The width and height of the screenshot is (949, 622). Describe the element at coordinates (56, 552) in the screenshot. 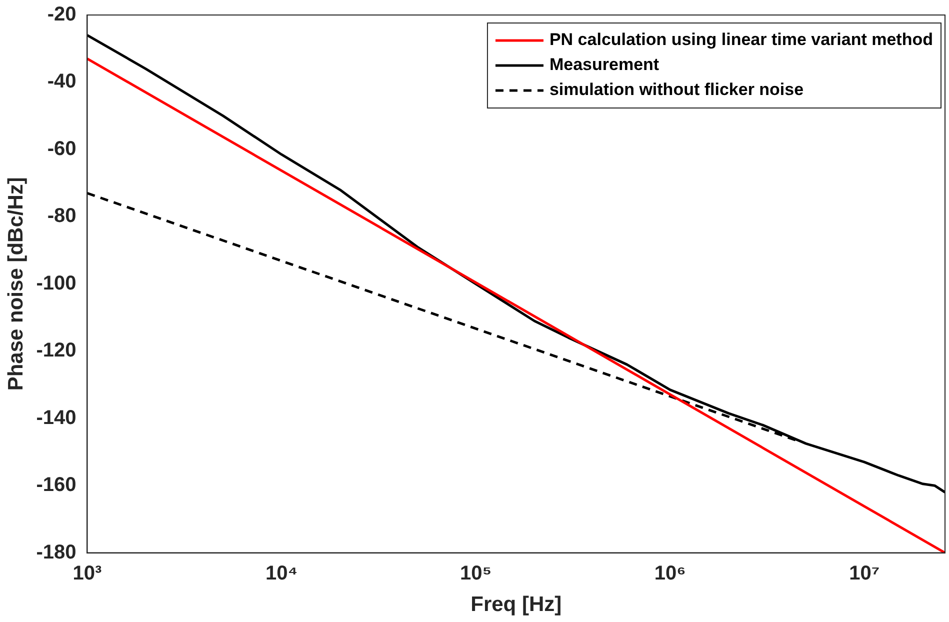

I see `y-tick-label: -180` at that location.